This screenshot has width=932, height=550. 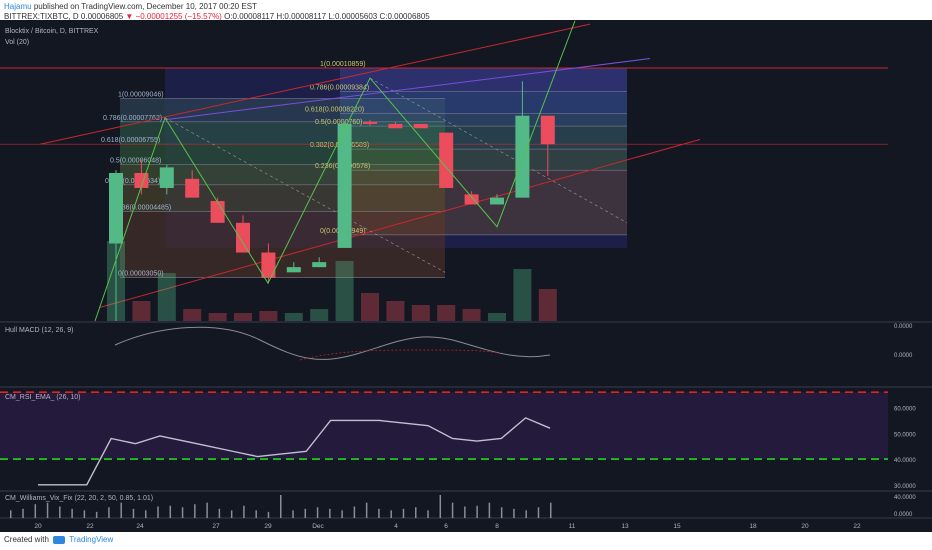 I want to click on symbol-text: BITTREX:TIXBTC, D, so click(x=41, y=16).